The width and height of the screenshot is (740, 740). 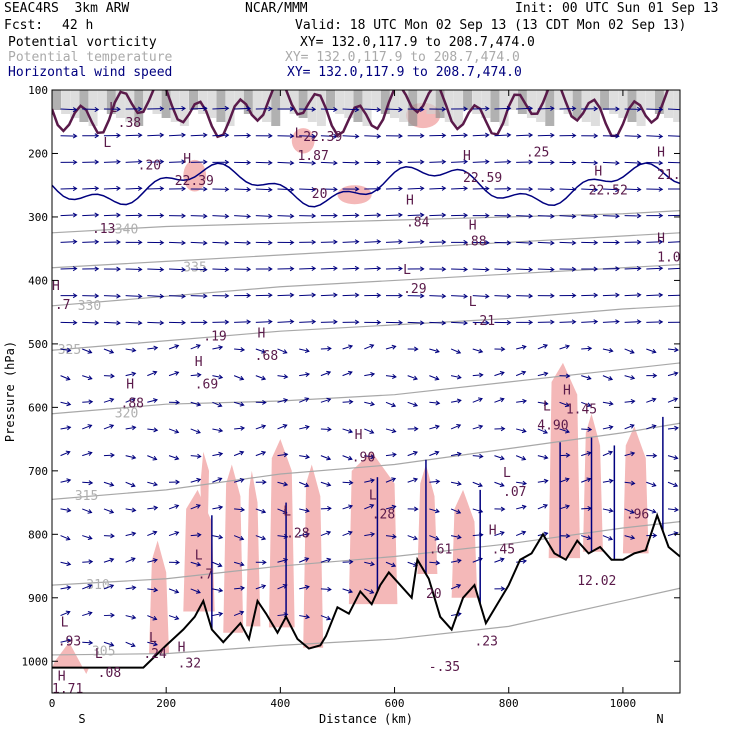 What do you see at coordinates (672, 257) in the screenshot?
I see `extremum-label: 1.05` at bounding box center [672, 257].